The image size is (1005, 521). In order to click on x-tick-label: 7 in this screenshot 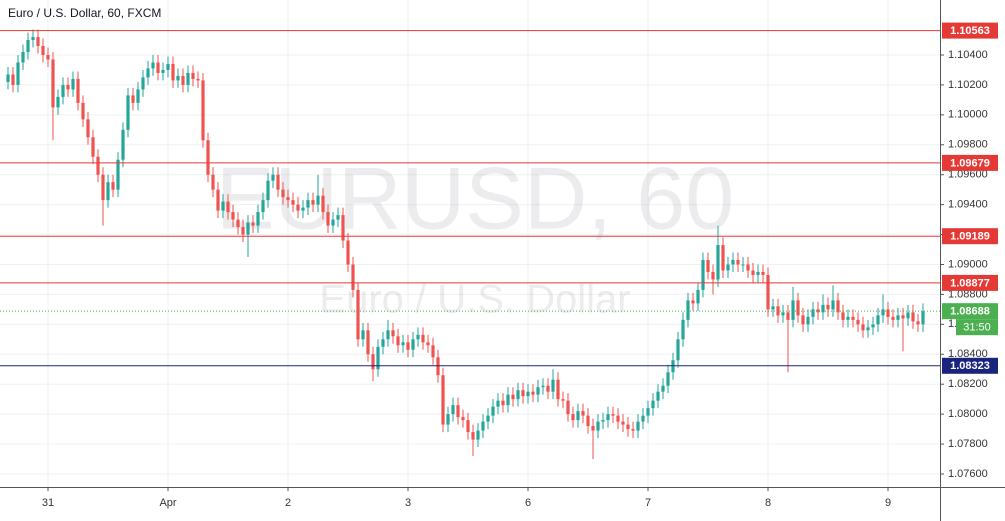, I will do `click(648, 503)`.